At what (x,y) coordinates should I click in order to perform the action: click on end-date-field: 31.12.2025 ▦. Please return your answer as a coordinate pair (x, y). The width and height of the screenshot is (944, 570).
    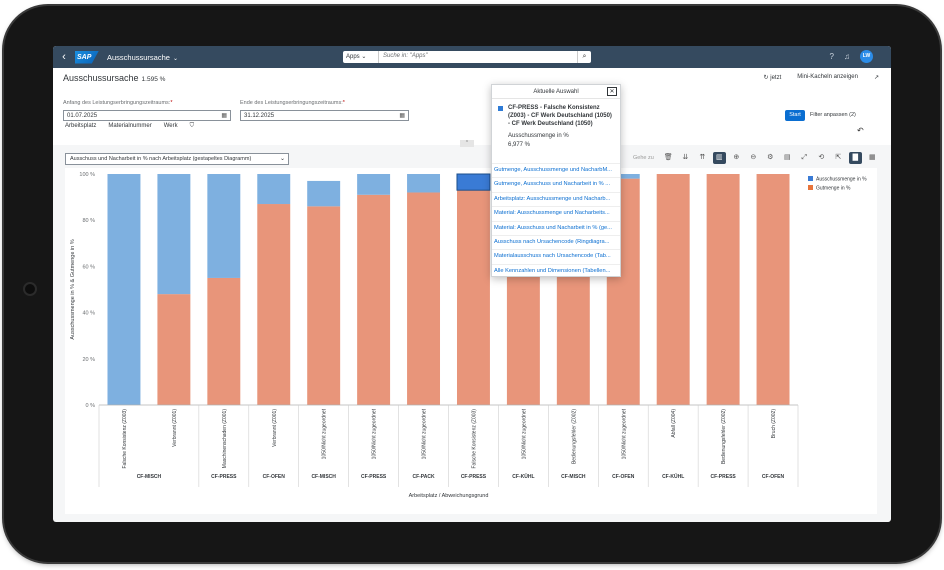
    Looking at the image, I should click on (324, 115).